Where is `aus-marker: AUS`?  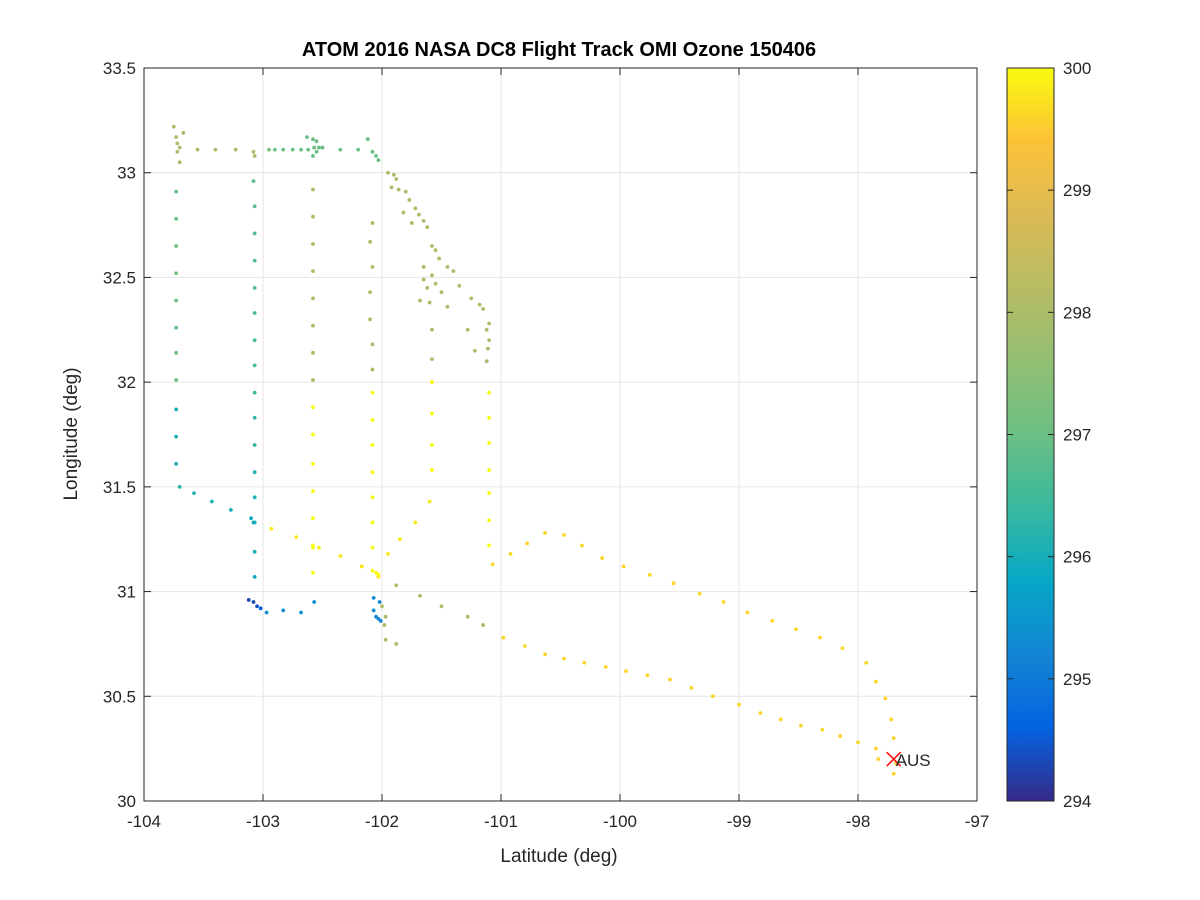
aus-marker: AUS is located at coordinates (908, 760).